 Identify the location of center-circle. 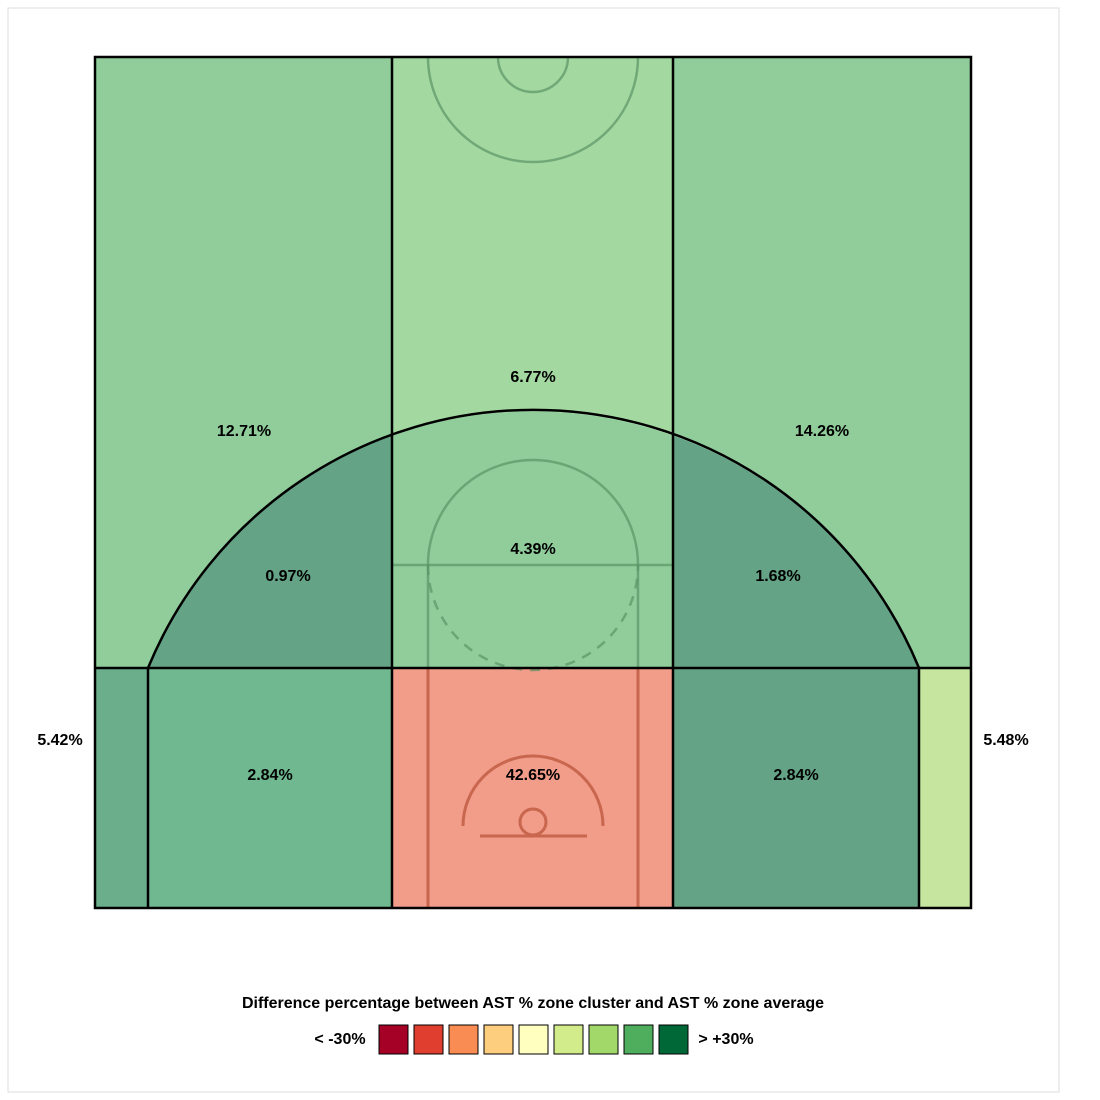
(533, 75).